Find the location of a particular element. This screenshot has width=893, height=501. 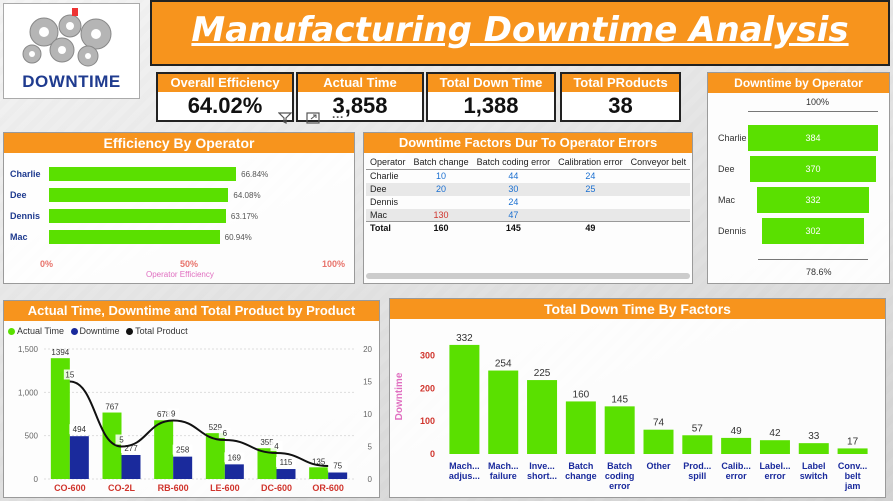

focus-mode-icon is located at coordinates (313, 119).